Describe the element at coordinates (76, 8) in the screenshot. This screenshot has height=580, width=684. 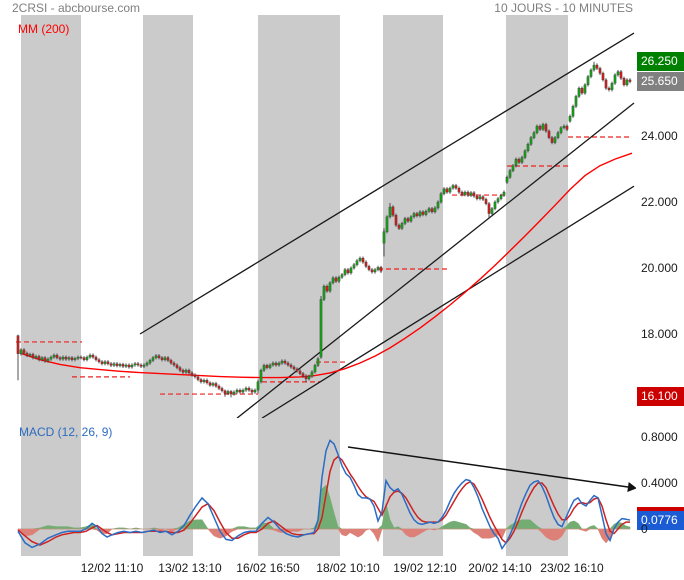
I see `chart-title: 2CRSI - abcbourse.com` at that location.